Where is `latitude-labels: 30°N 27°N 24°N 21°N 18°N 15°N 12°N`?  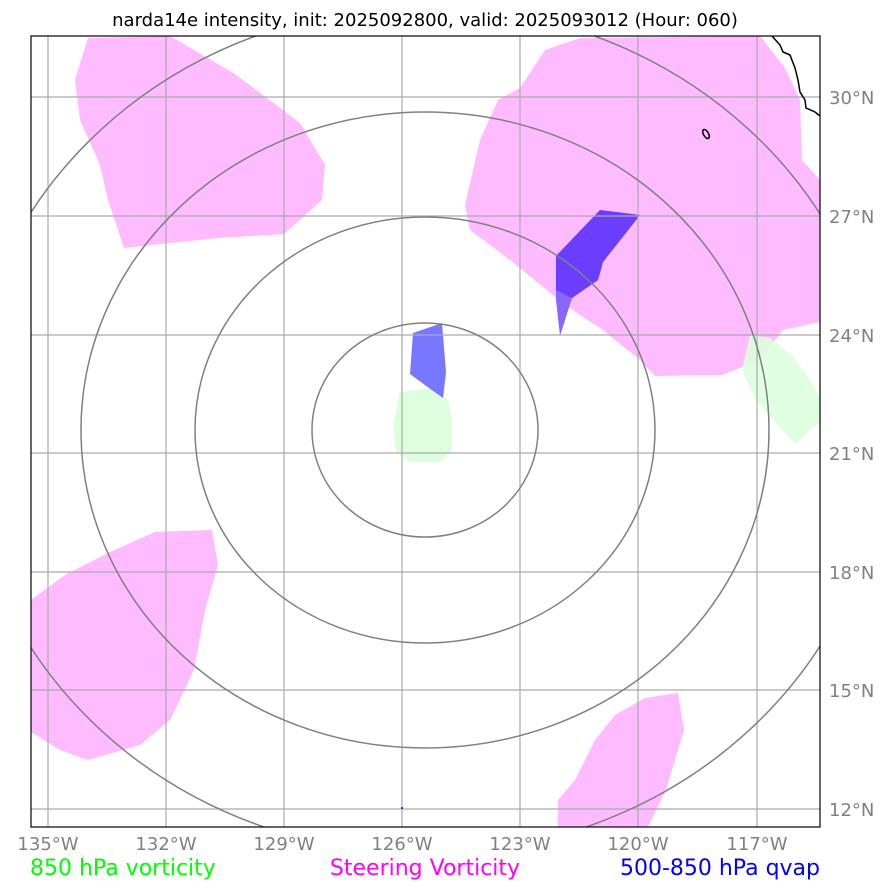 latitude-labels: 30°N 27°N 24°N 21°N 18°N 15°N 12°N is located at coordinates (851, 454).